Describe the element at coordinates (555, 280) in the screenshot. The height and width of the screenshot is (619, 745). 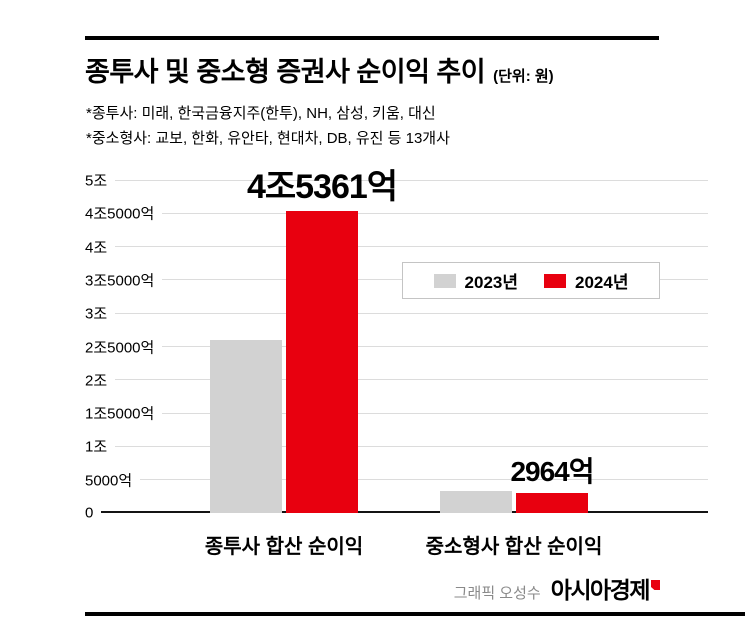
I see `legend-swatch-2024` at that location.